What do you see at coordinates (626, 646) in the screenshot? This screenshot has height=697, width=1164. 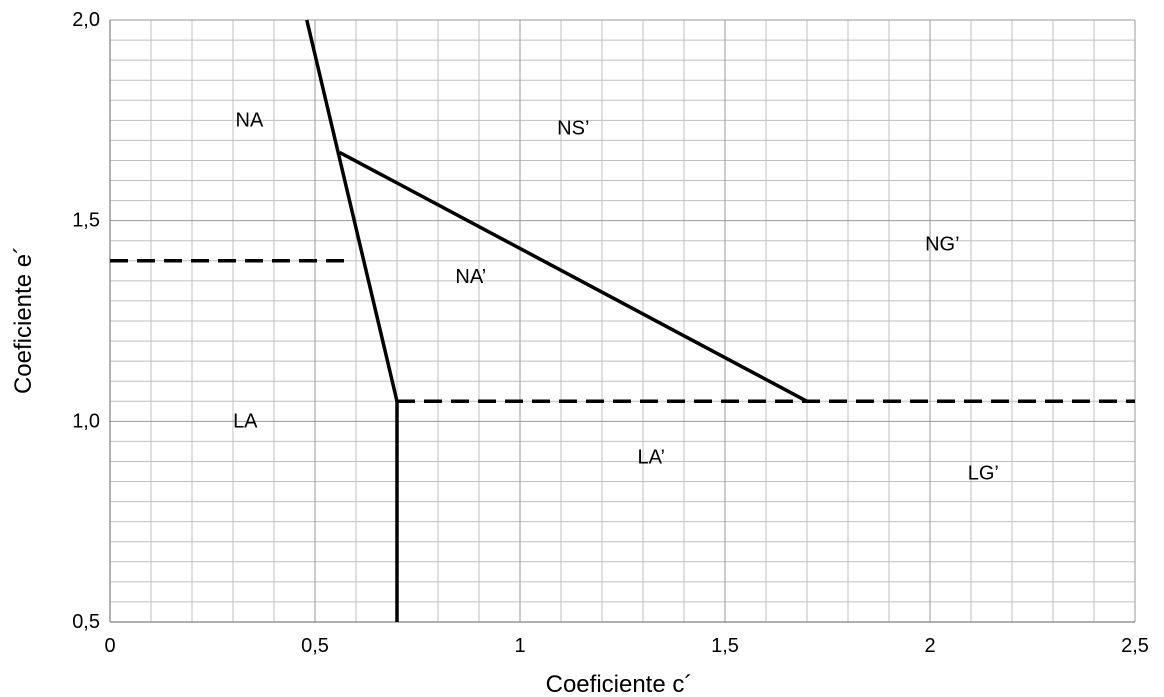 I see `x-tick-labels: 0 0,5 1 1,5 2 2,5` at bounding box center [626, 646].